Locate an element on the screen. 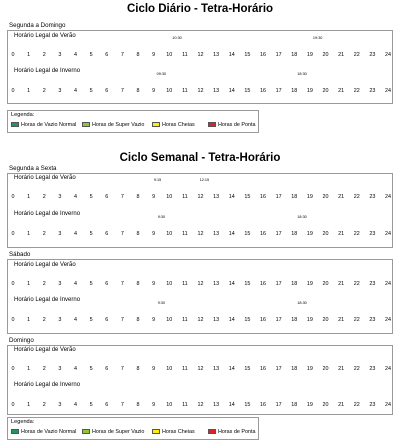 Image resolution: width=400 pixels, height=441 pixels. time-marker: 18:30 is located at coordinates (302, 217).